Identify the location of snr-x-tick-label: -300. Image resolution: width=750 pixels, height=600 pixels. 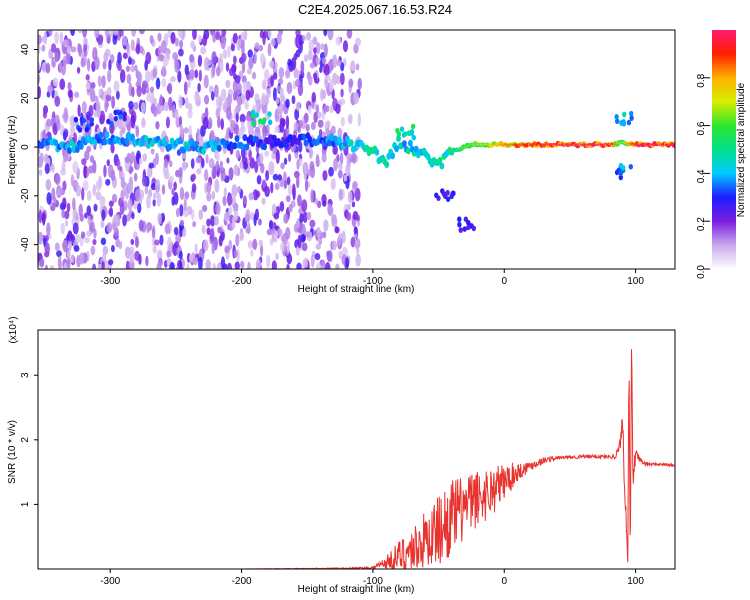
(110, 581).